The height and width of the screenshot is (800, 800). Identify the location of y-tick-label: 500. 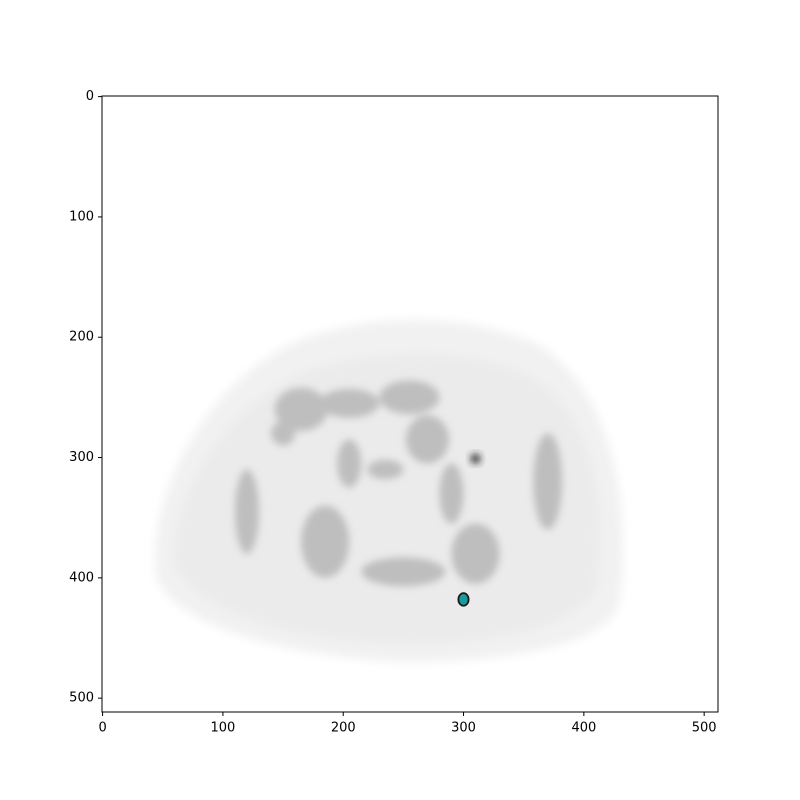
(81, 698).